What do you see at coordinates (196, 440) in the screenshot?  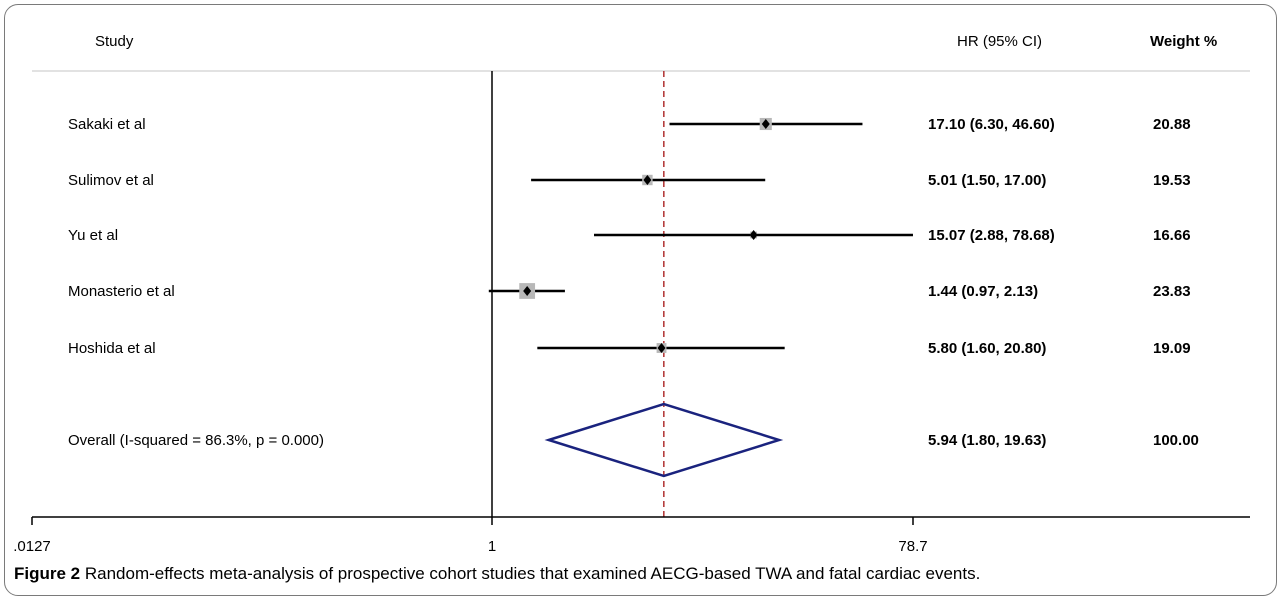 I see `overall-label: Overall (I-squared = 86.3%, p = 0.000)` at bounding box center [196, 440].